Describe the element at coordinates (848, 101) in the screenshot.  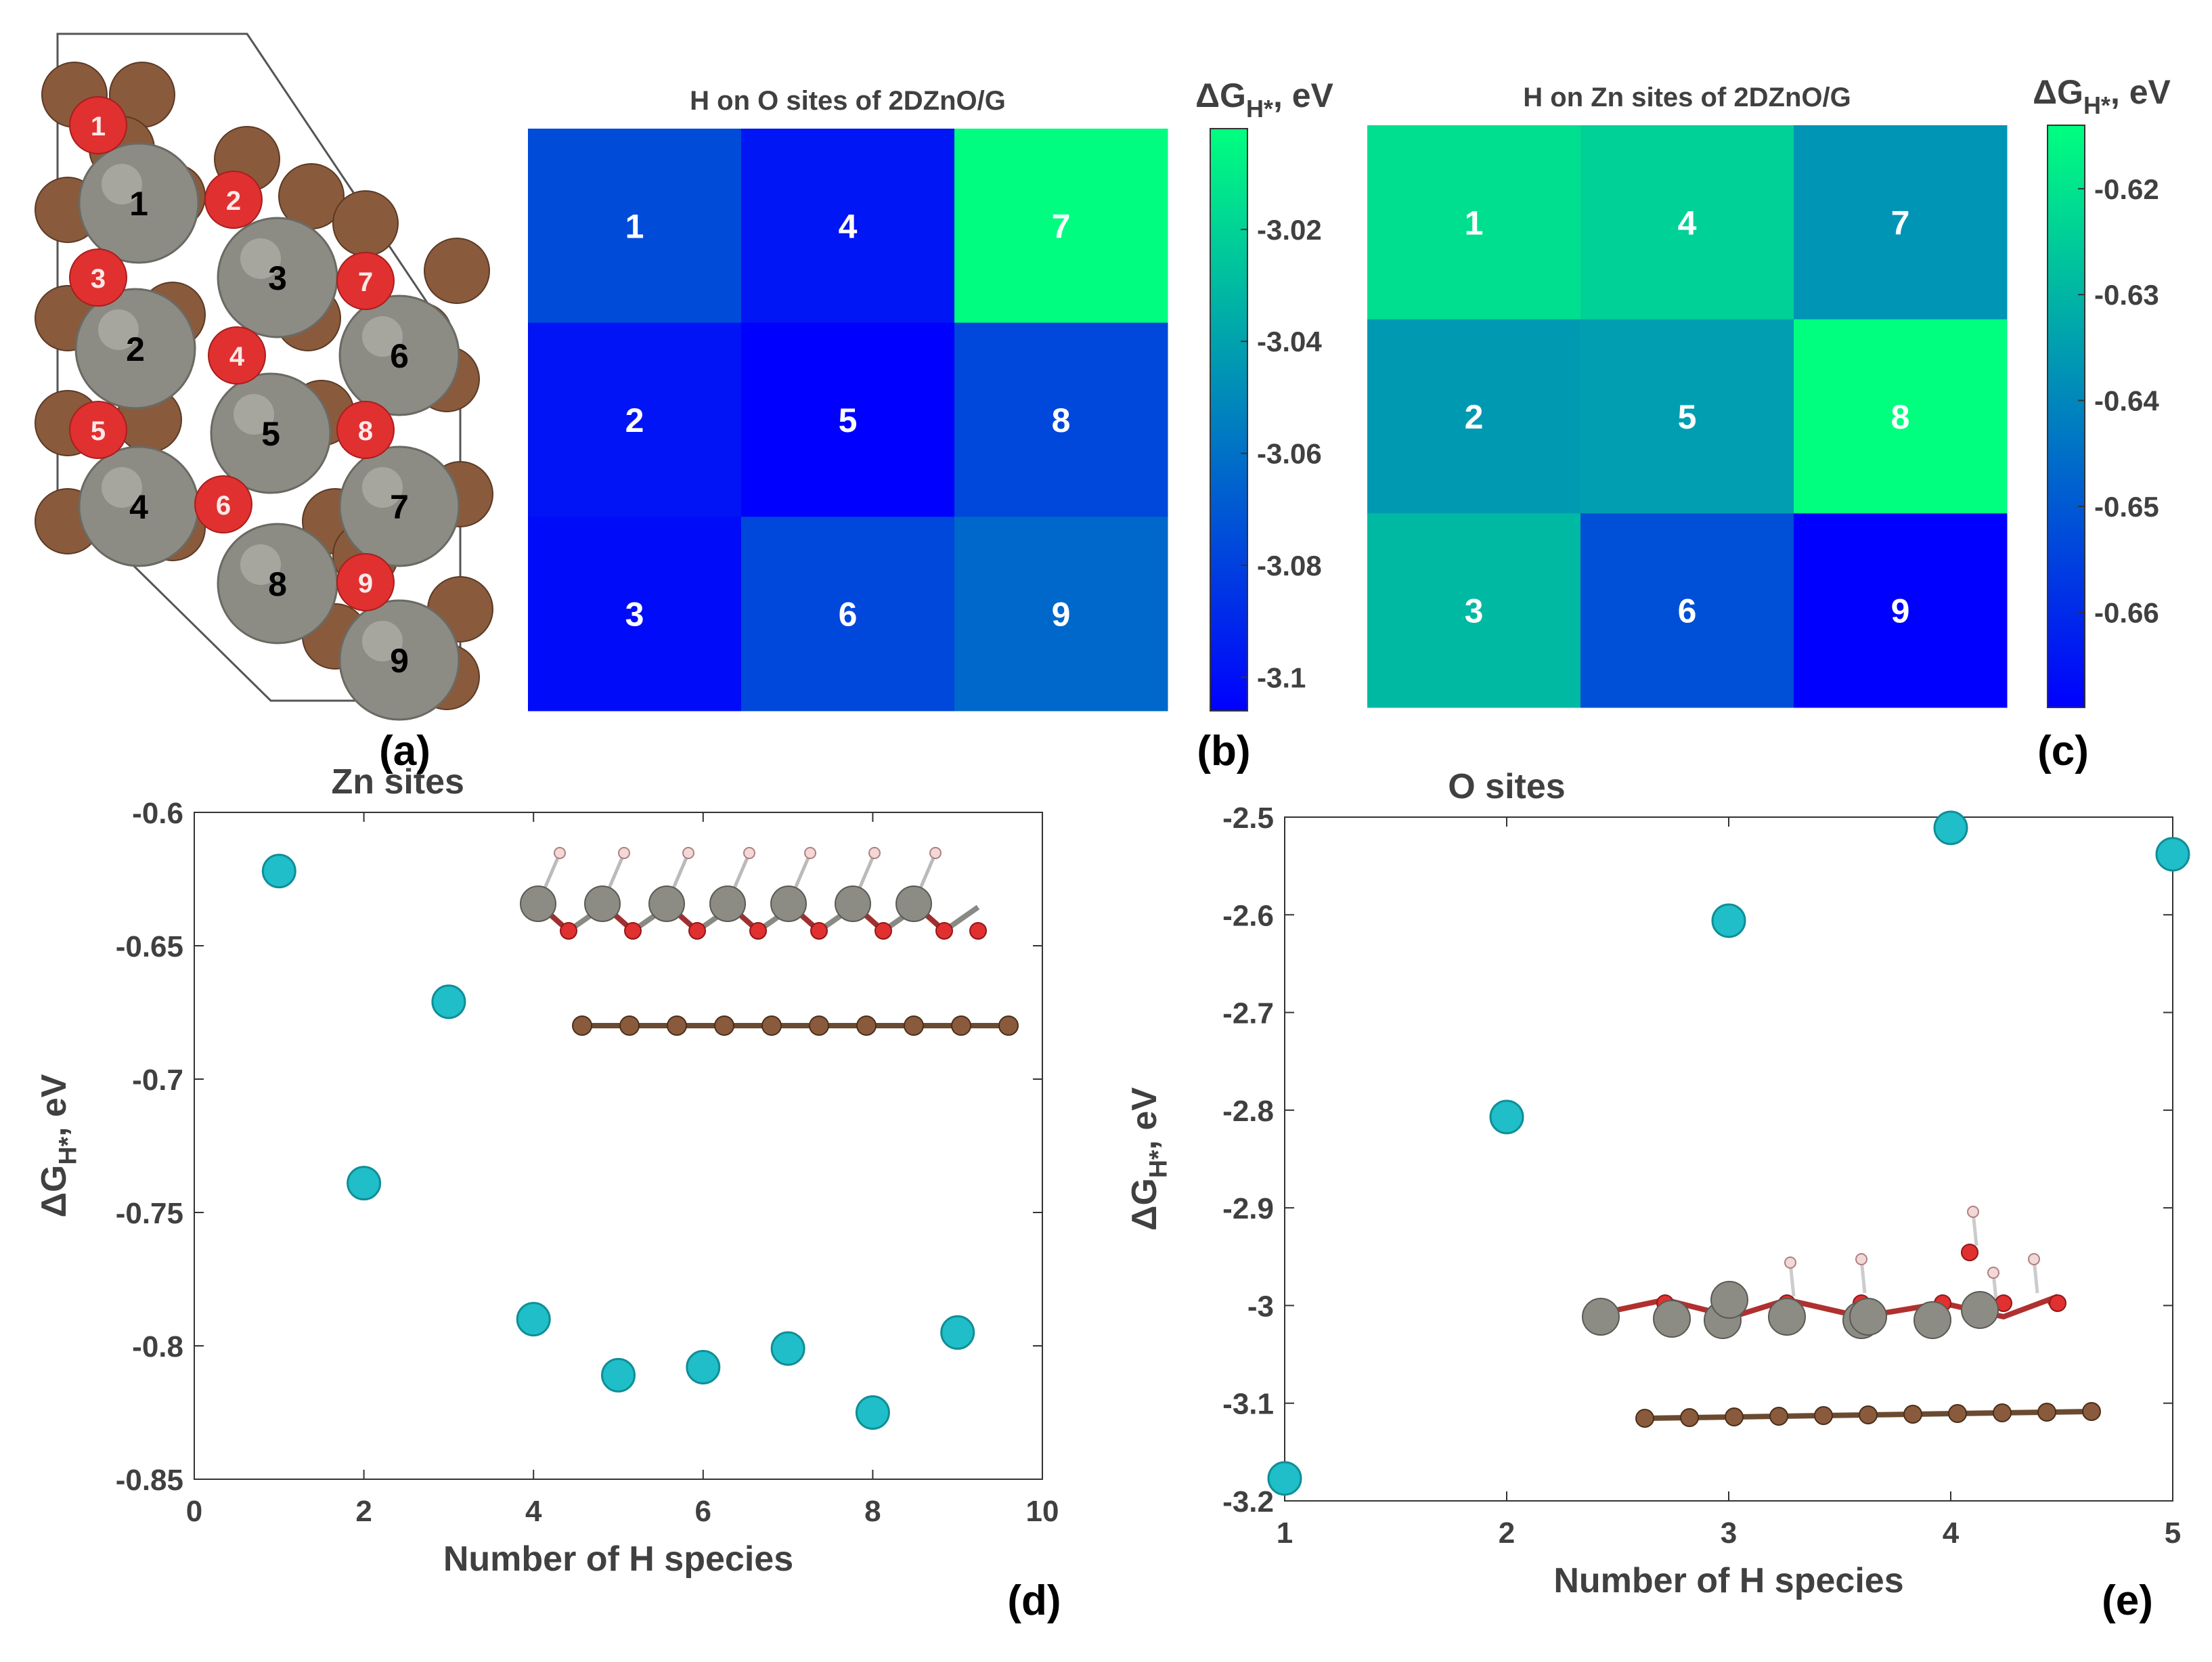
I see `heatmap-title: H on O sites of 2DZnO/G` at that location.